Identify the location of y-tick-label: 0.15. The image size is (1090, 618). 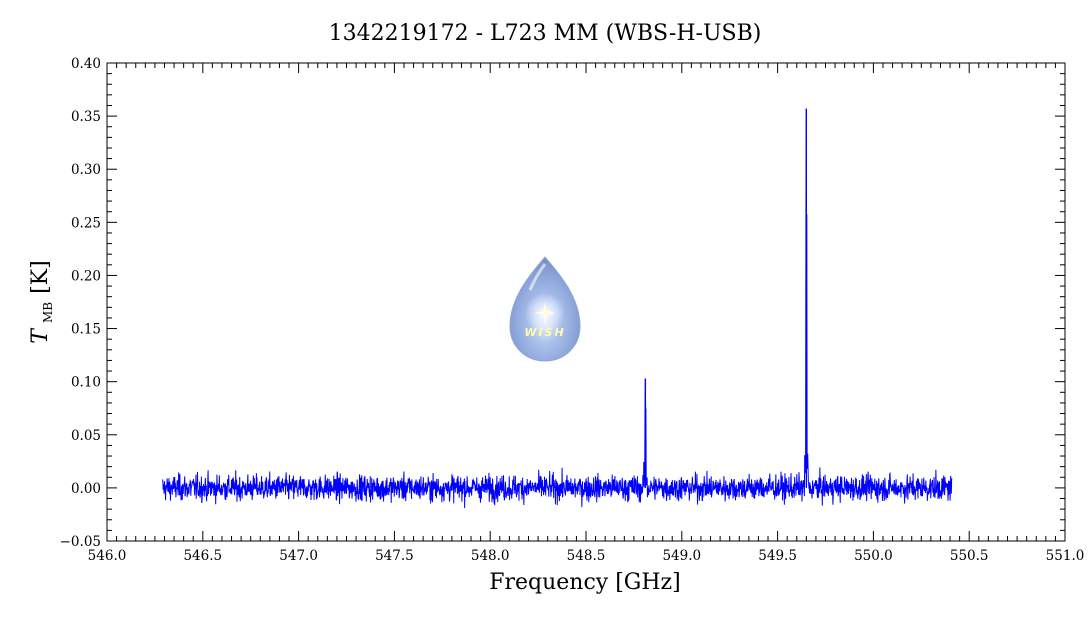
(86, 330).